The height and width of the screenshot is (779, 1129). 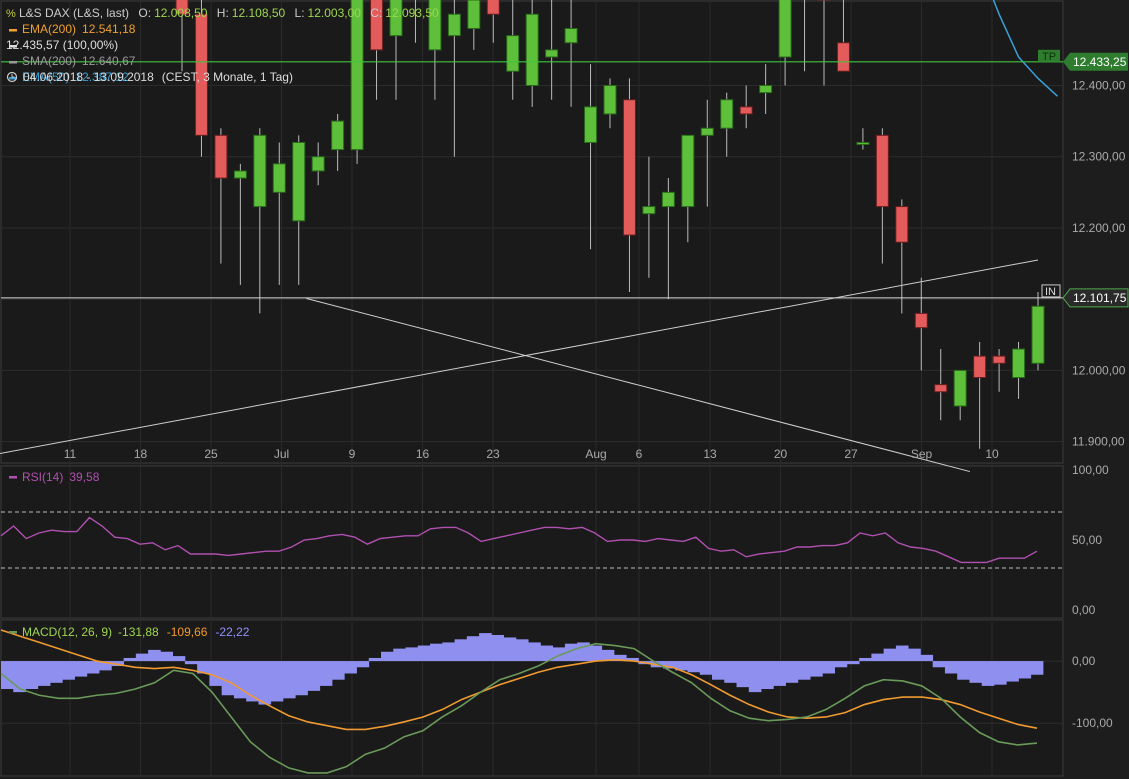 I want to click on x-tick-label: 9, so click(x=352, y=454).